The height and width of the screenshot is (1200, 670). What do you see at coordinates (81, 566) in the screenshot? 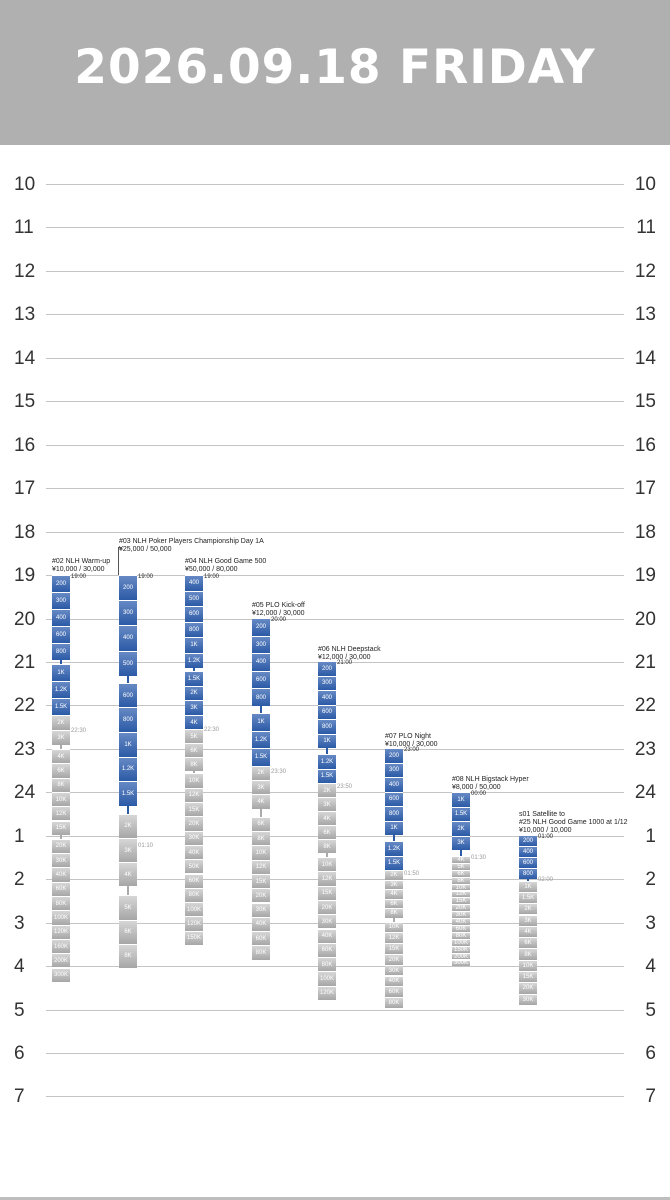
I see `event-title: #02 NLH Warm-up ¥10,000 / 30,000` at bounding box center [81, 566].